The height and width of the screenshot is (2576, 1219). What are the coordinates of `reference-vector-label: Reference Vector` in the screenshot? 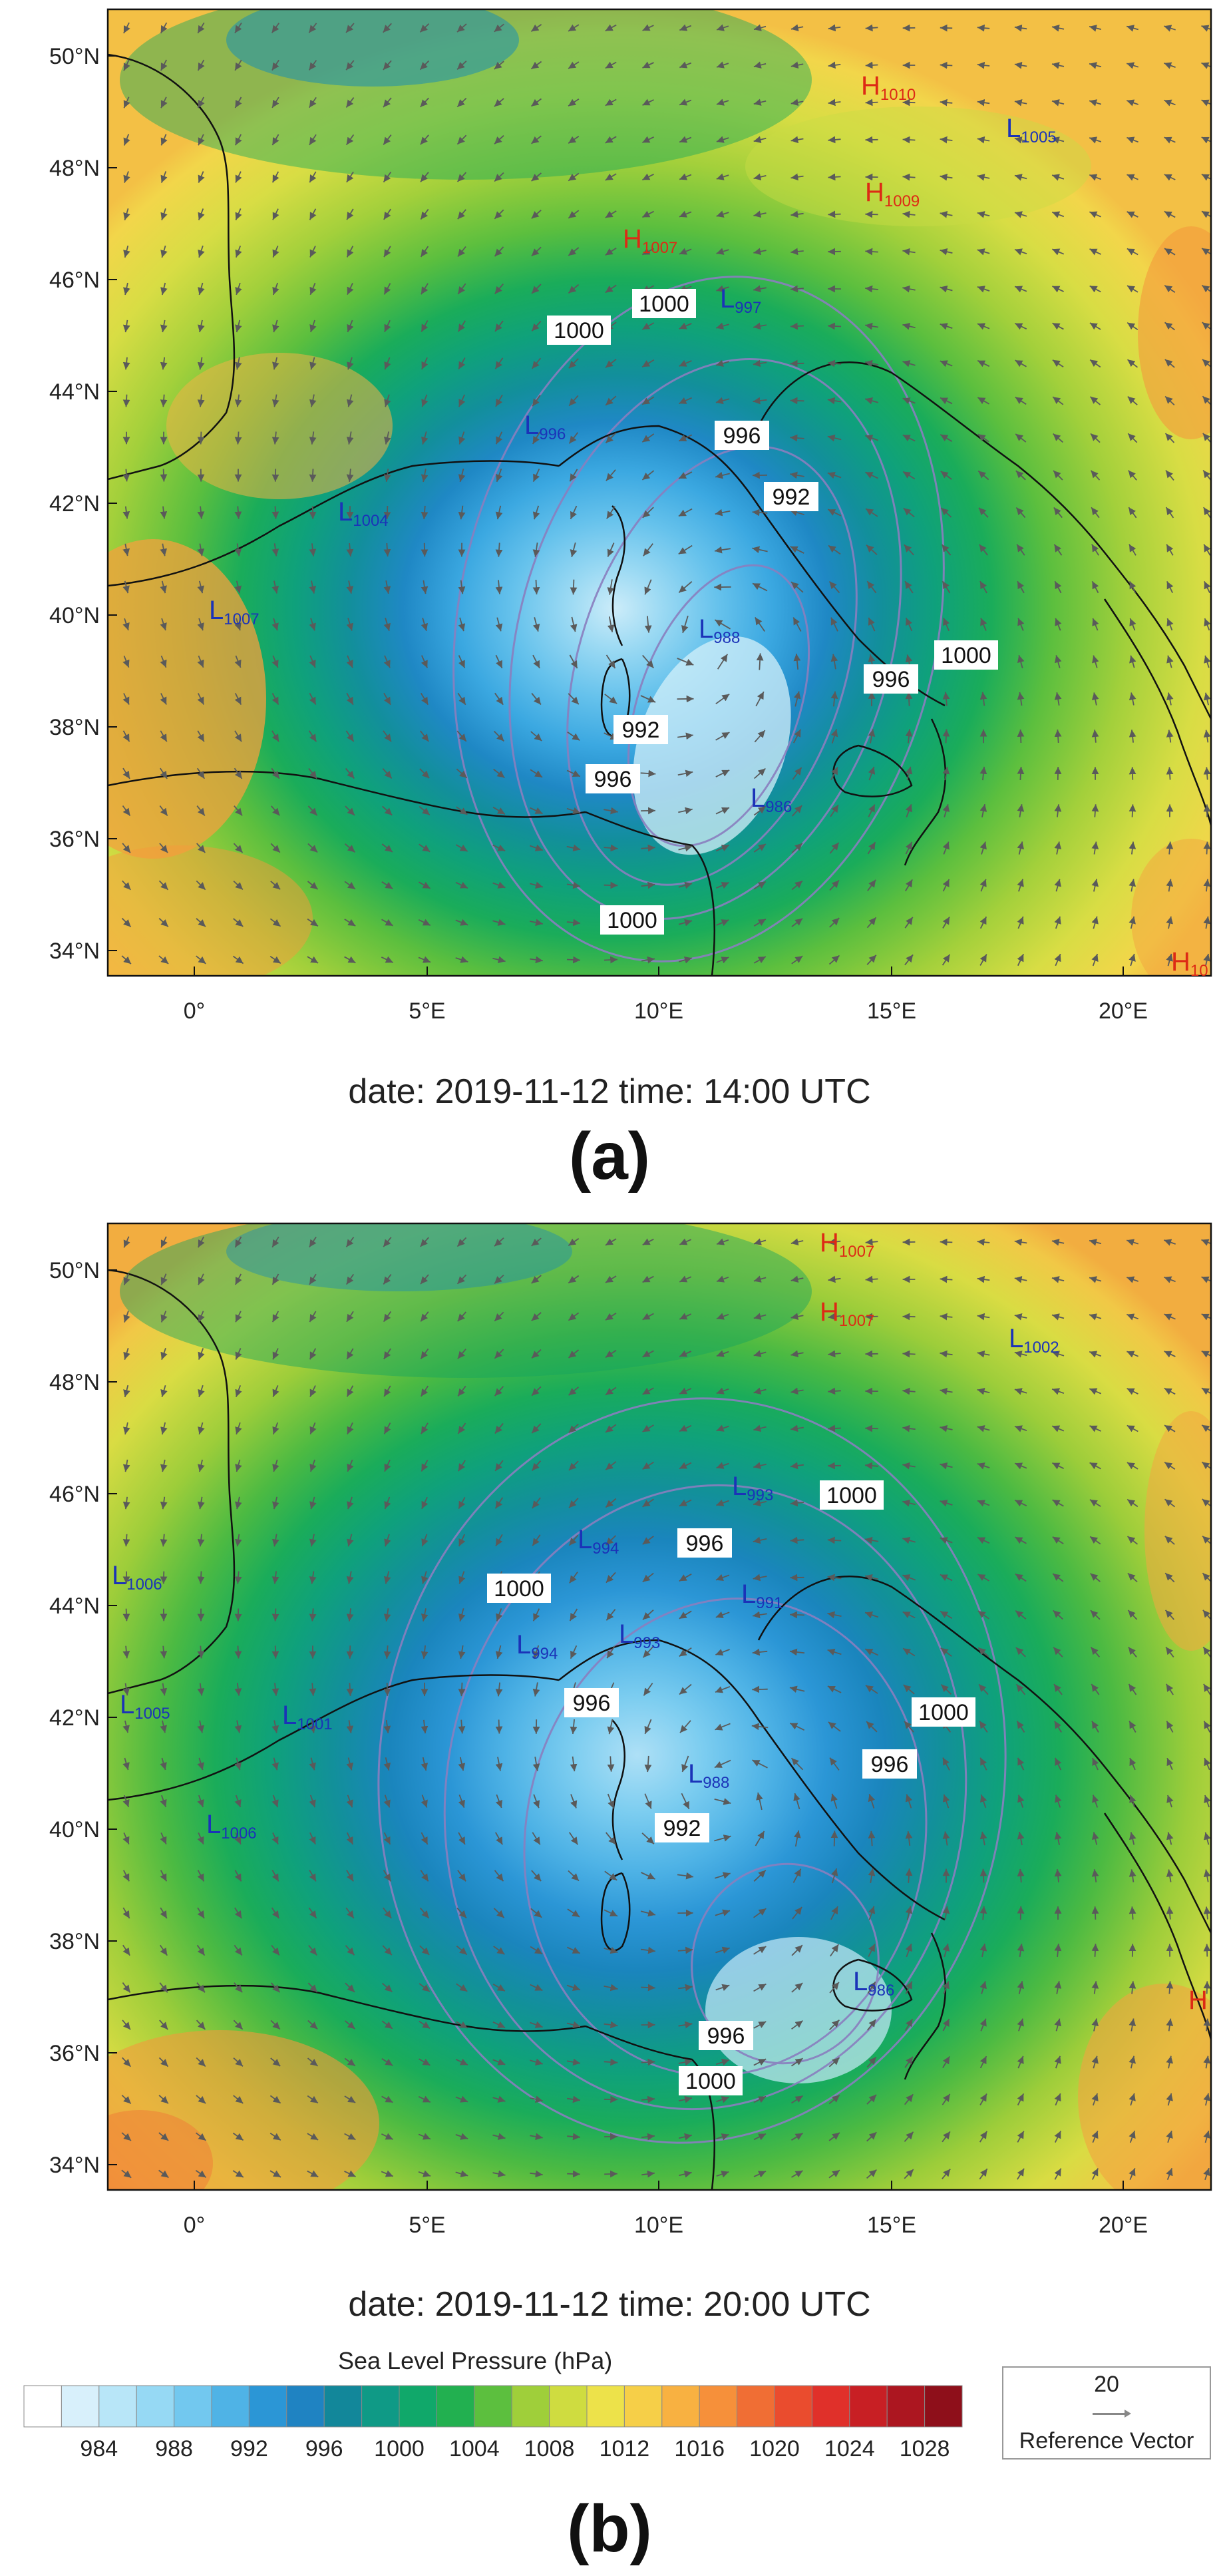 It's located at (1106, 2441).